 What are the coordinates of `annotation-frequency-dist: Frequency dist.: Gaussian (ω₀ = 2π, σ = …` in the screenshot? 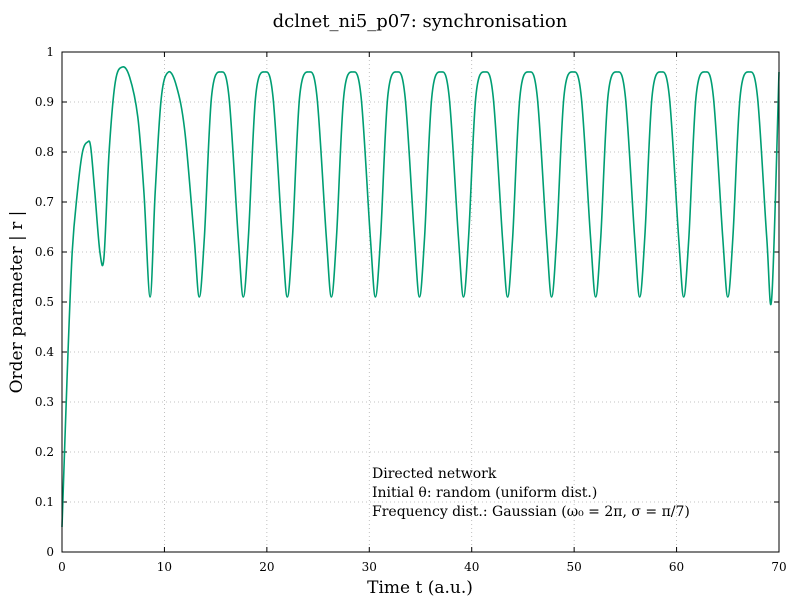 It's located at (531, 512).